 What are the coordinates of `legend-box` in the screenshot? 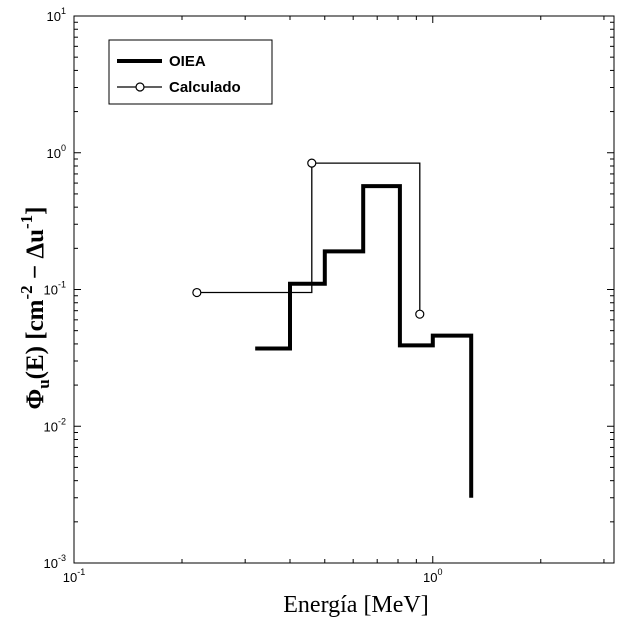 It's located at (190, 72).